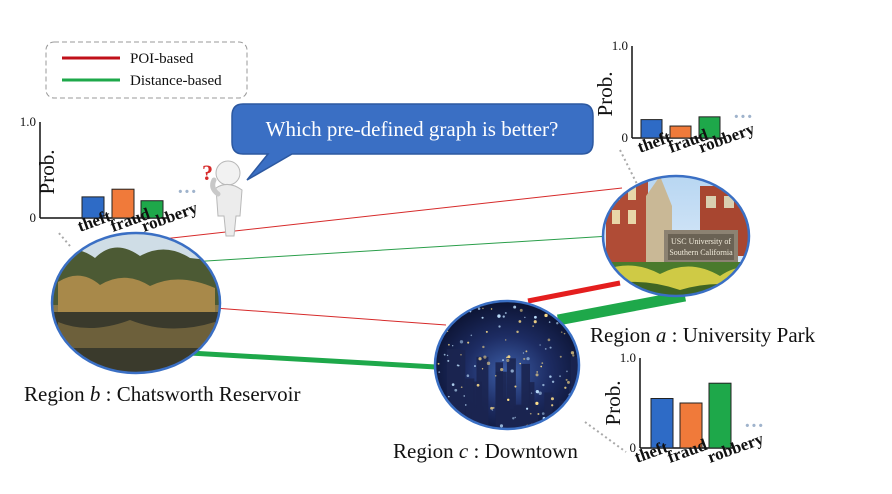 The height and width of the screenshot is (494, 892). Describe the element at coordinates (330, 316) in the screenshot. I see `poi-edge-b-c` at that location.